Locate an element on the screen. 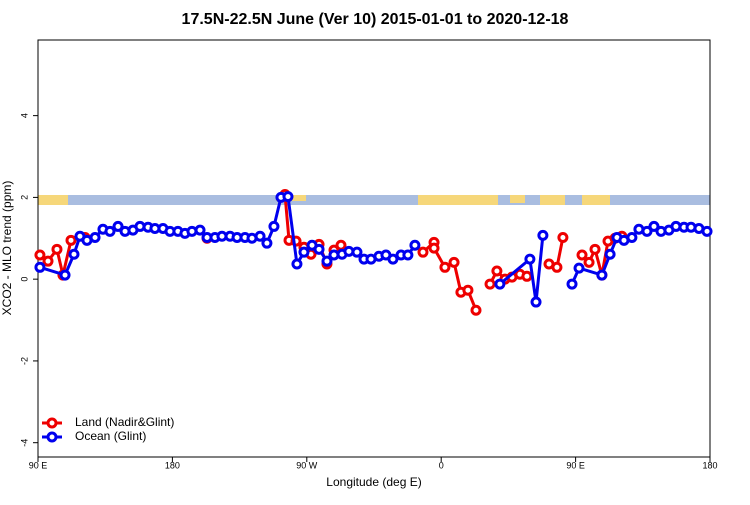 This screenshot has width=750, height=505. y-tick-label: 0 is located at coordinates (24, 279).